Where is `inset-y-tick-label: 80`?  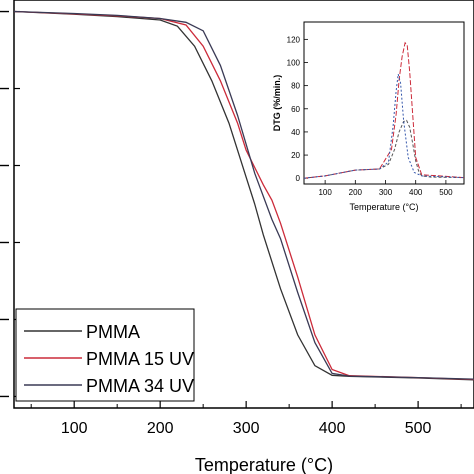
inset-y-tick-label: 80 is located at coordinates (295, 86).